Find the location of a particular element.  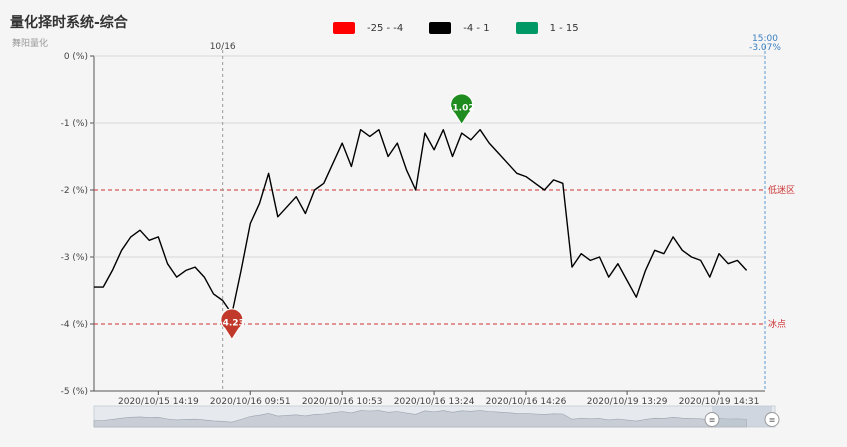

navigator-series is located at coordinates (420, 419).